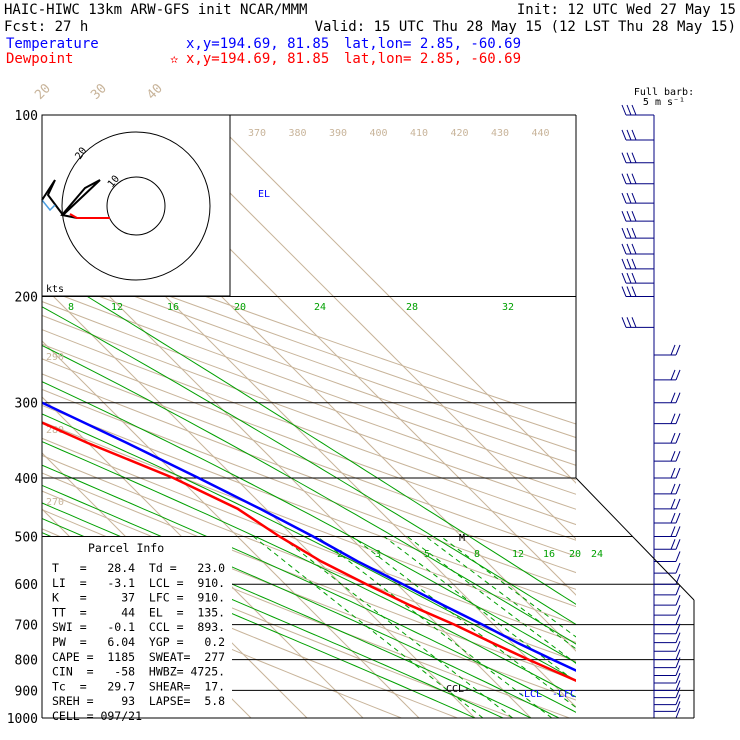  What do you see at coordinates (26, 661) in the screenshot?
I see `pressure-tick-label: 800` at bounding box center [26, 661].